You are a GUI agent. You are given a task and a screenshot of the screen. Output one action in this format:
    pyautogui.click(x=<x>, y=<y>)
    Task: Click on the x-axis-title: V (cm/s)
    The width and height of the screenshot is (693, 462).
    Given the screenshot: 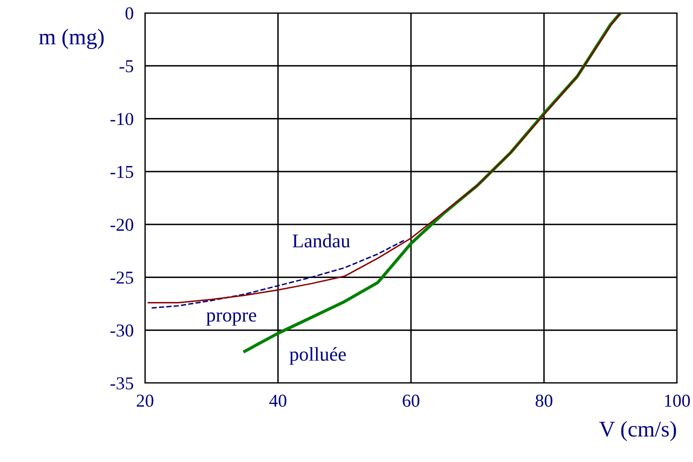 What is the action you would take?
    pyautogui.click(x=637, y=431)
    